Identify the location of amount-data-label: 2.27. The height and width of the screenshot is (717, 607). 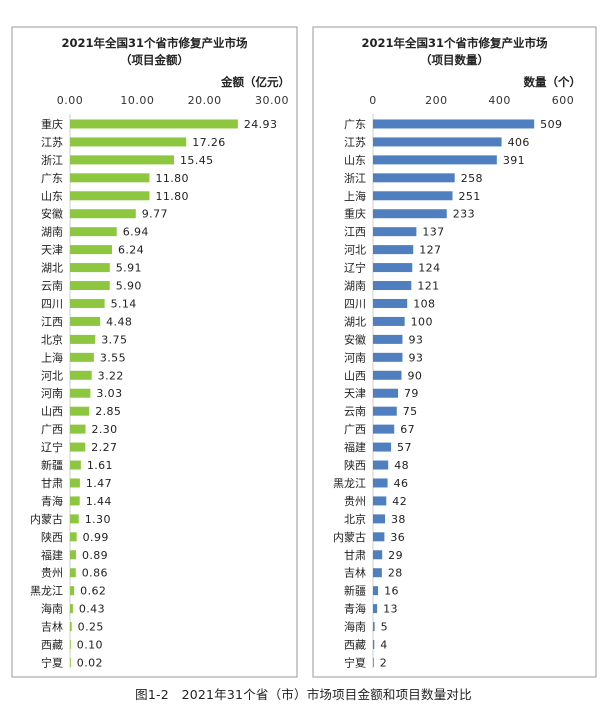
(104, 447).